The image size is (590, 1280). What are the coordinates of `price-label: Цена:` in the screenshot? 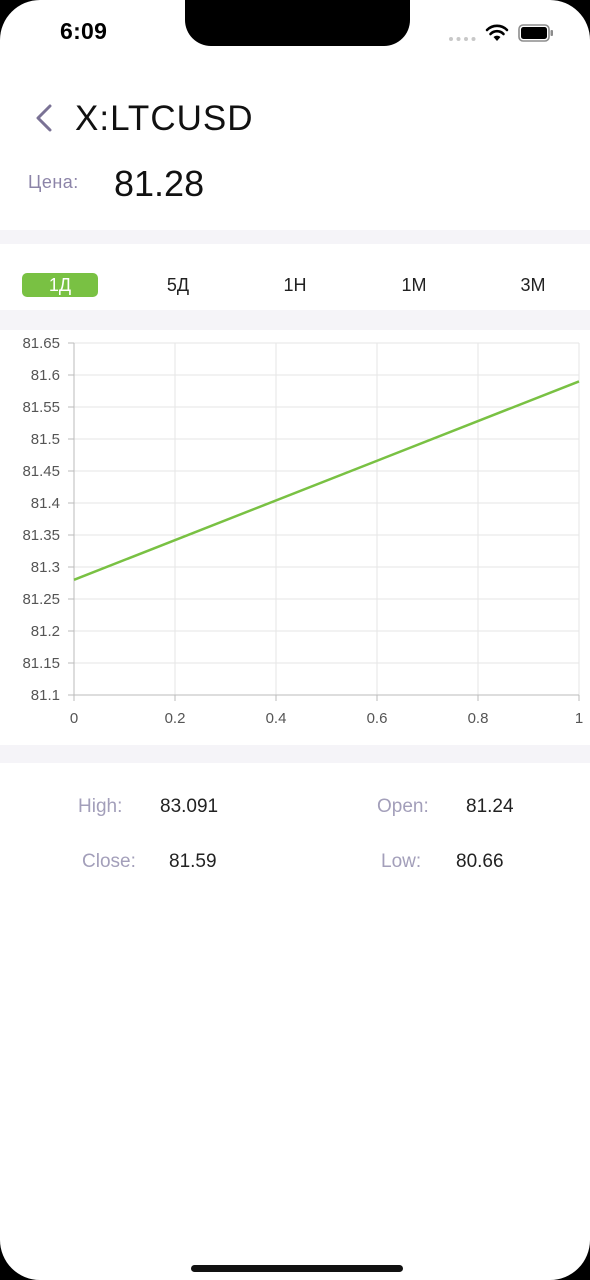 It's located at (53, 182).